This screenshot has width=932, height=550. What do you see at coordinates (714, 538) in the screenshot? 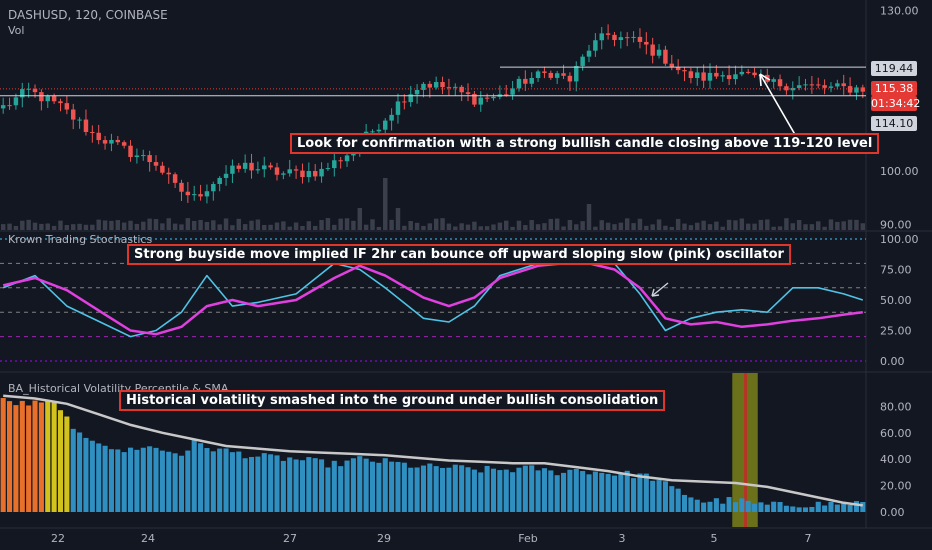
I see `x-tick-label: 5` at bounding box center [714, 538].